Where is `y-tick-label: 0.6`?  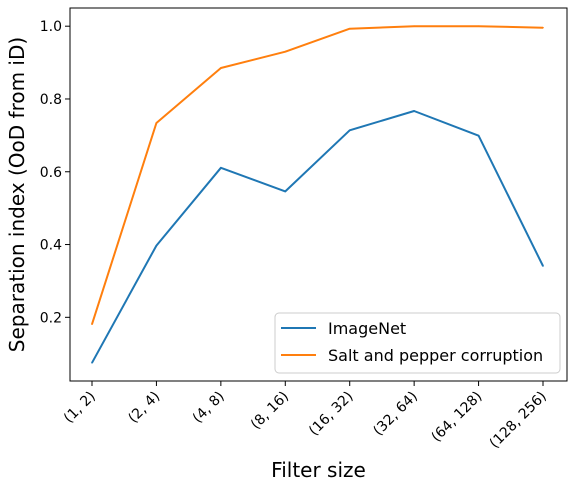
y-tick-label: 0.6 is located at coordinates (51, 173).